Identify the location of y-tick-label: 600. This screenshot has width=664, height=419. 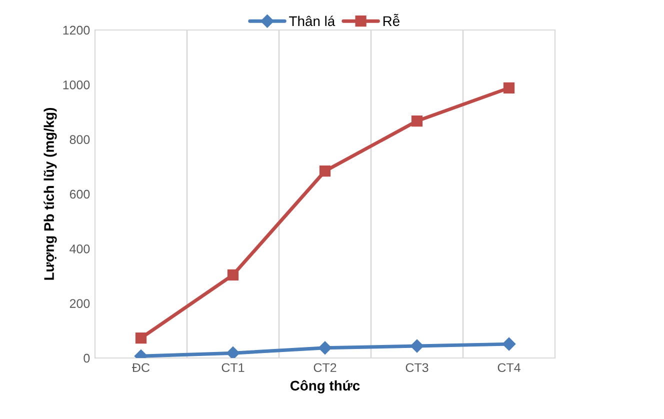
(80, 194).